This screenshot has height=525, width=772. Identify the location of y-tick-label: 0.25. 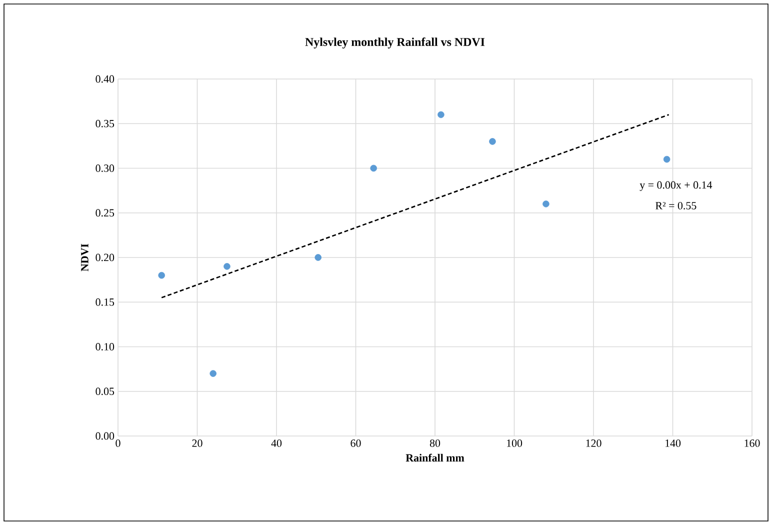
(105, 213).